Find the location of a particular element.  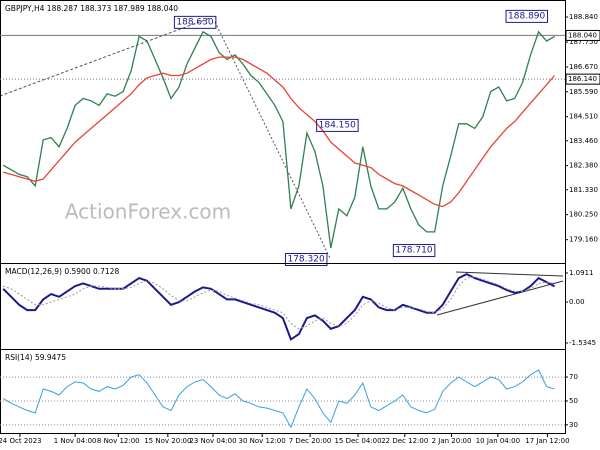

y-tick-label: 185.590 is located at coordinates (583, 92).